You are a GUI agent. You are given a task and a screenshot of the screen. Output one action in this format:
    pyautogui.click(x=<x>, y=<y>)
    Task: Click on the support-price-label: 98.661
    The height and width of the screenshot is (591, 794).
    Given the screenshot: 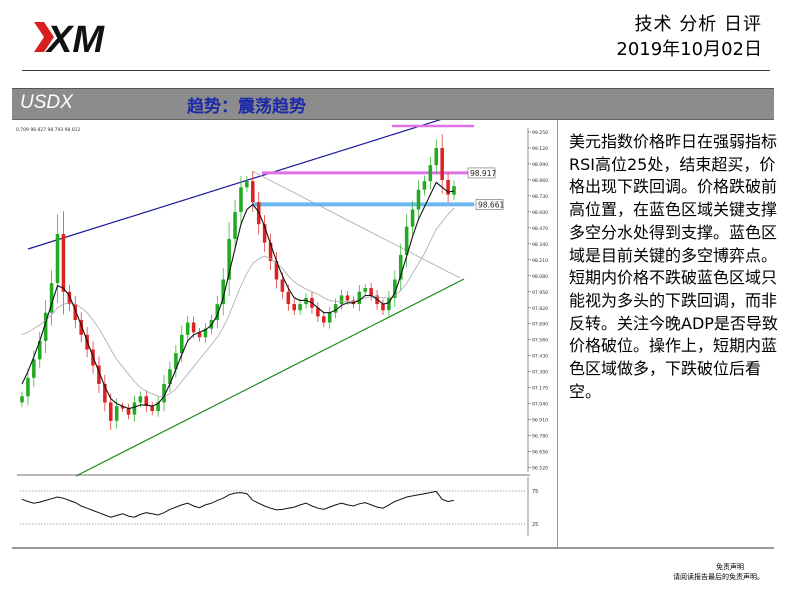 What is the action you would take?
    pyautogui.click(x=491, y=204)
    